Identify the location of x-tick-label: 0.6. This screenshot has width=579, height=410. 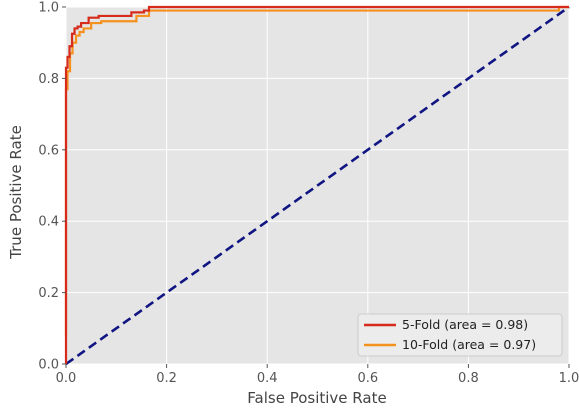
(367, 378).